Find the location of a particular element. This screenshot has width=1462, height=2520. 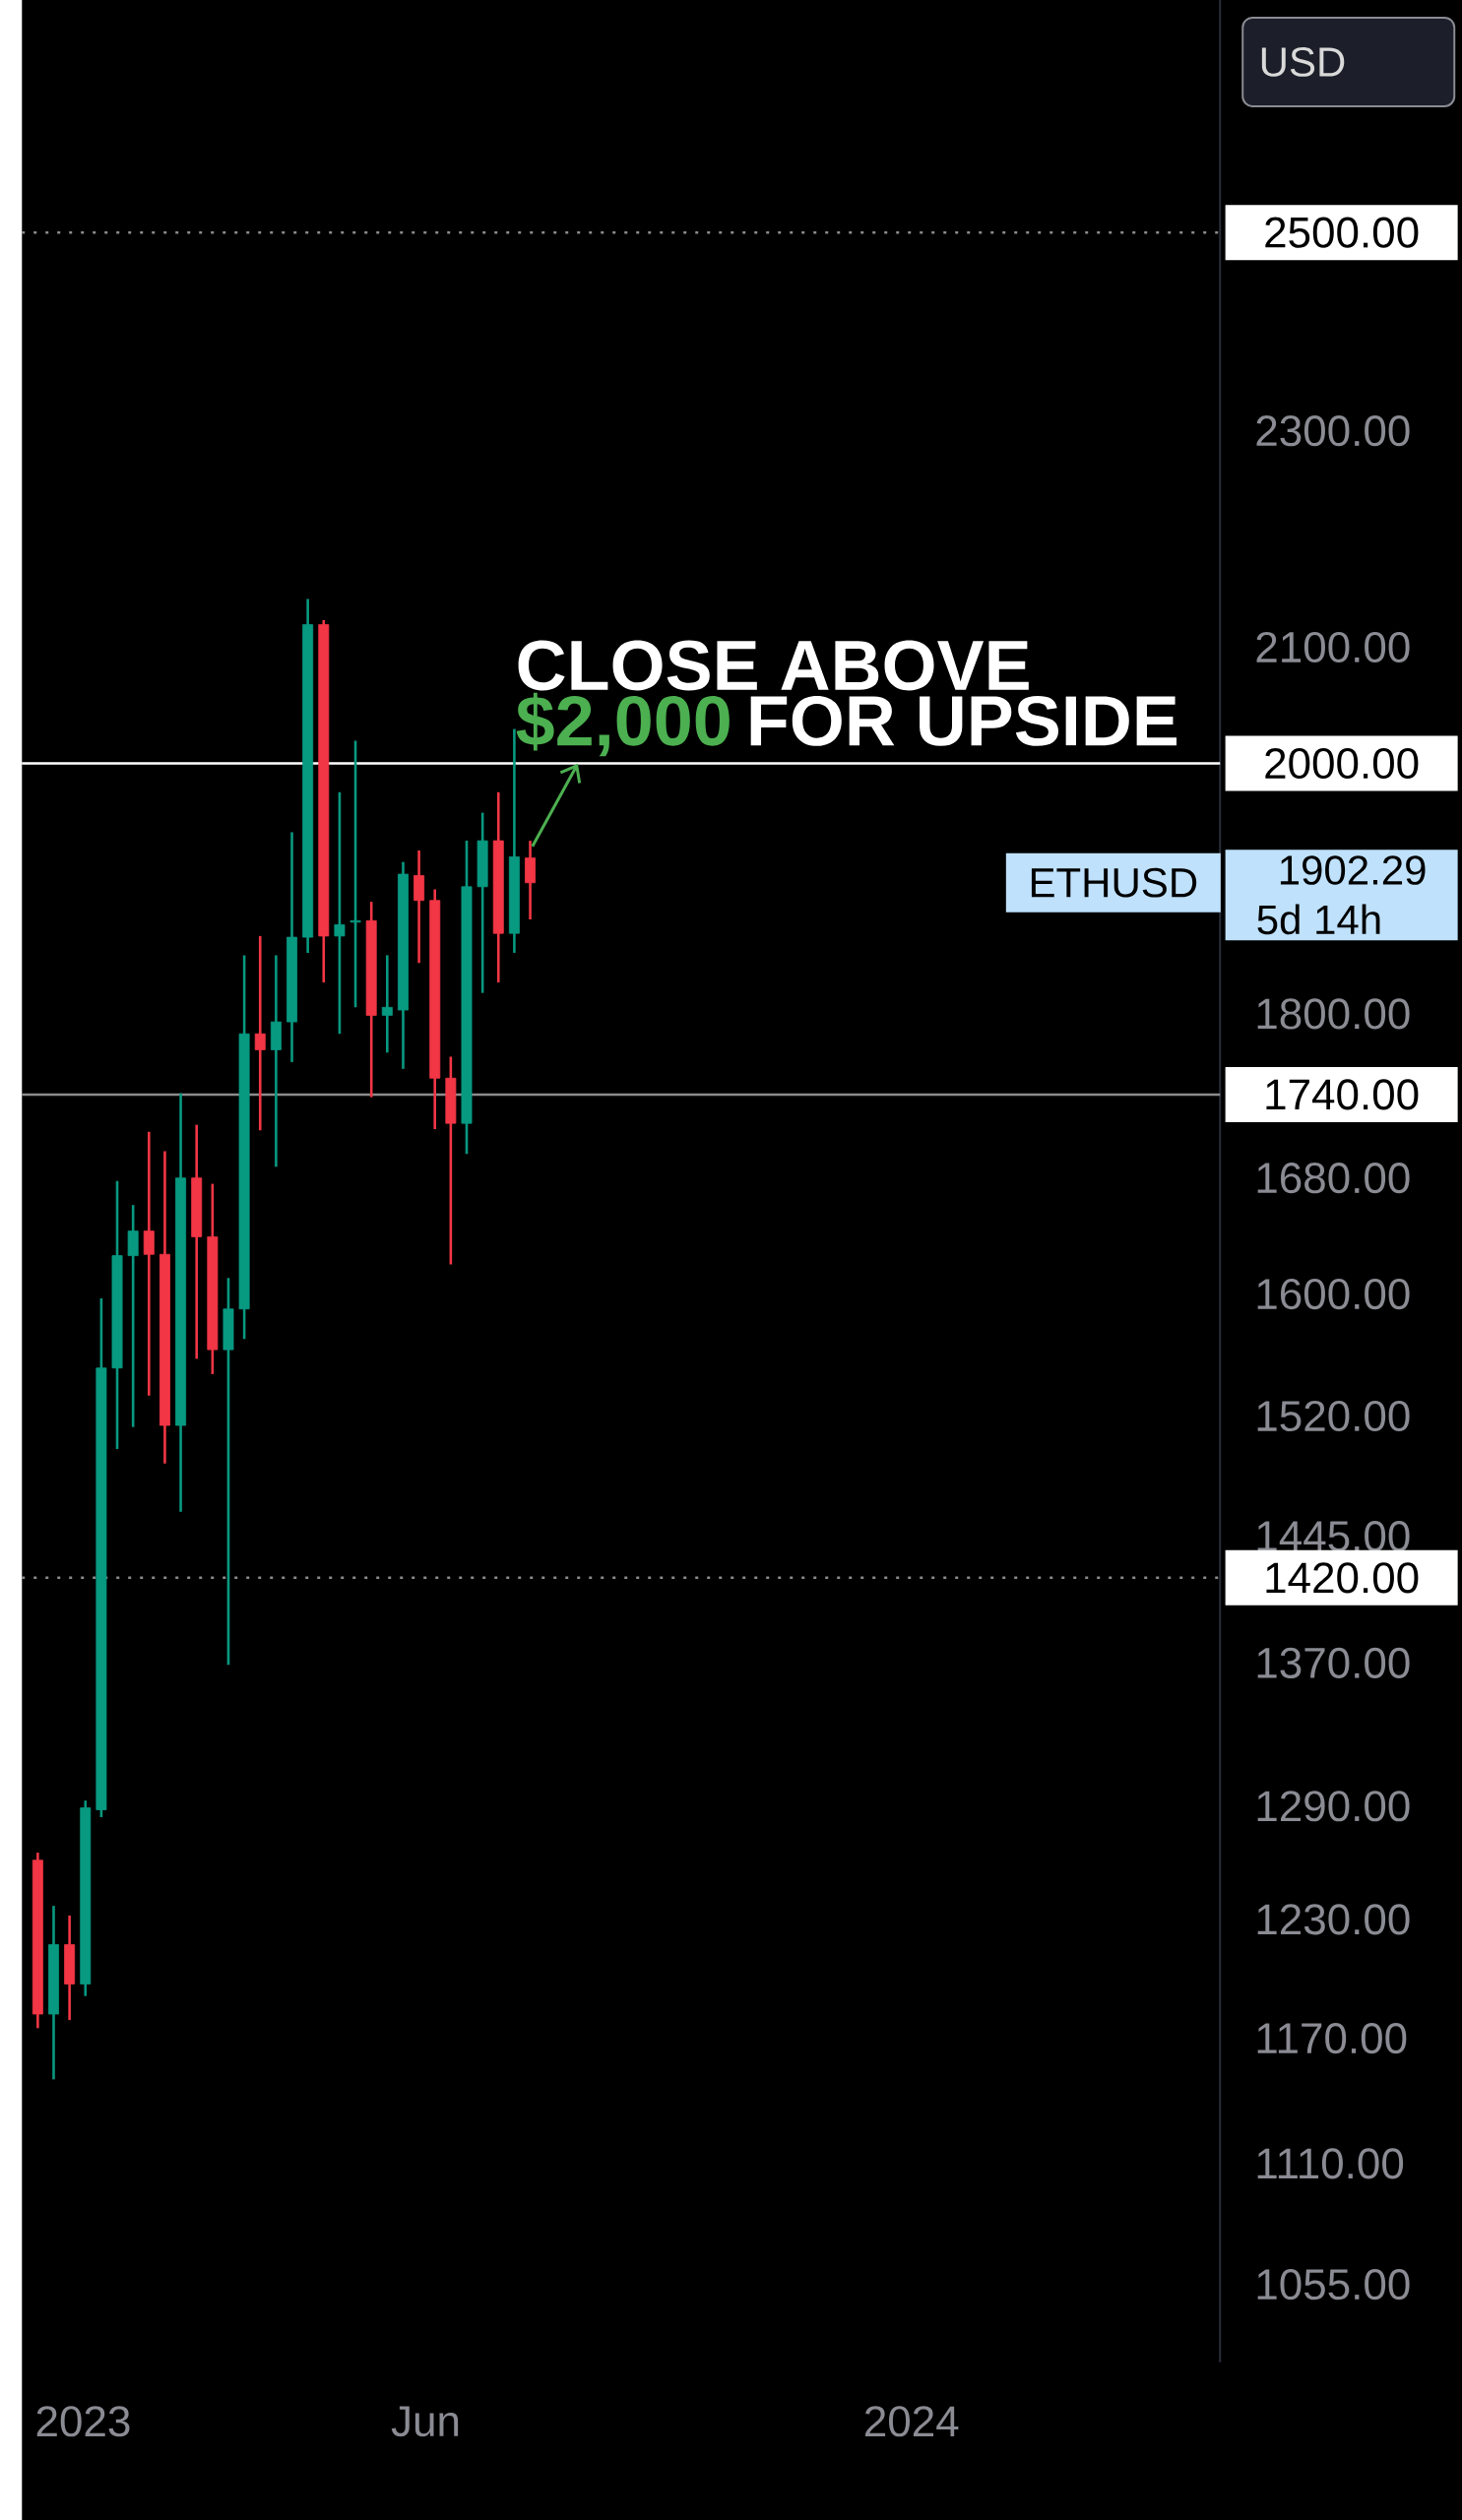

annotation: $2,000 is located at coordinates (623, 724).